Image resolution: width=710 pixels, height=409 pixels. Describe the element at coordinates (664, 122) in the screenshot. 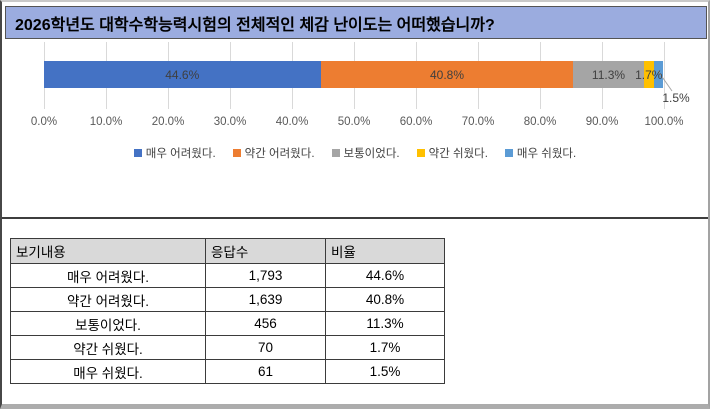

I see `x-tick-label: 100.0%` at that location.